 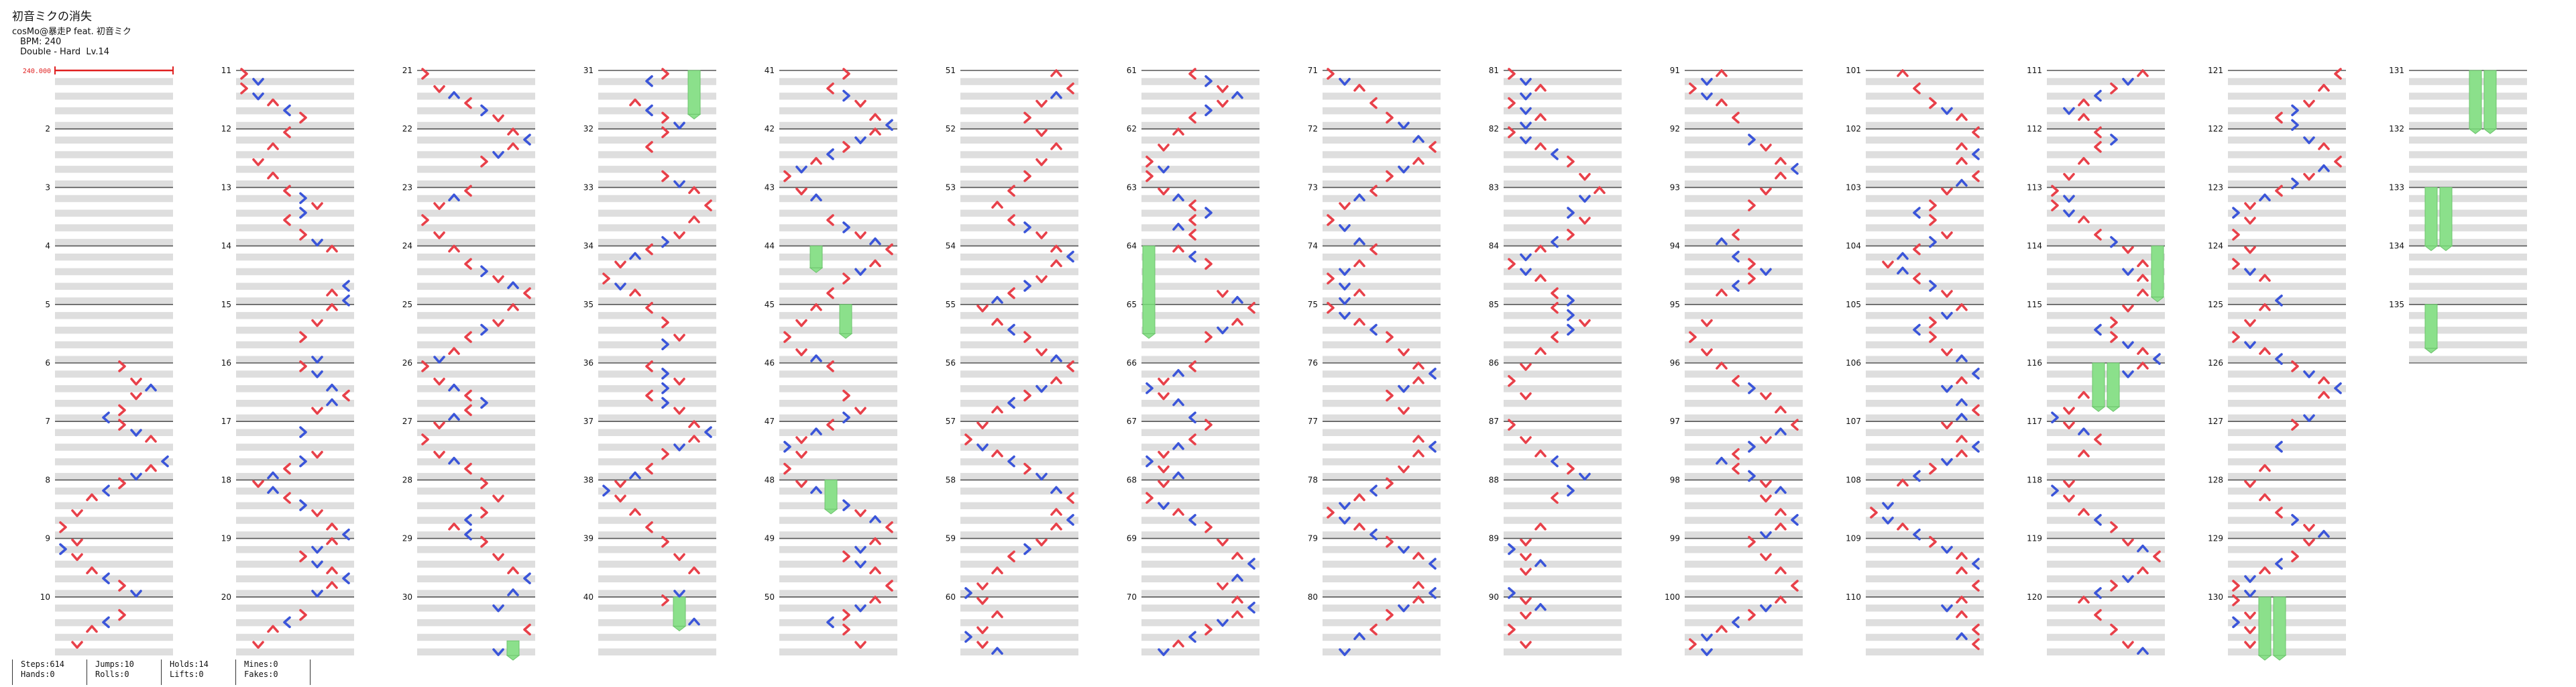 I want to click on measure-number: 122, so click(x=2215, y=129).